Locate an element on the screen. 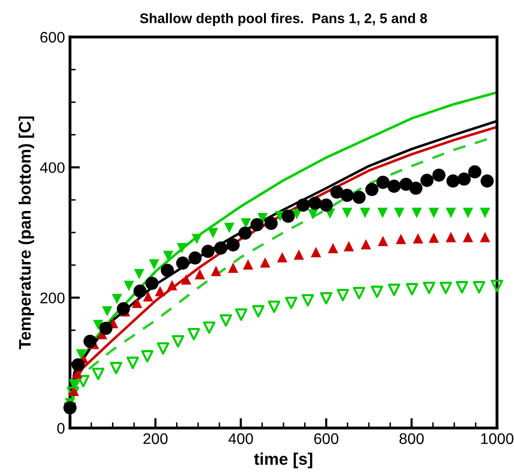 This screenshot has height=474, width=514. y-tick-label: 0 is located at coordinates (61, 428).